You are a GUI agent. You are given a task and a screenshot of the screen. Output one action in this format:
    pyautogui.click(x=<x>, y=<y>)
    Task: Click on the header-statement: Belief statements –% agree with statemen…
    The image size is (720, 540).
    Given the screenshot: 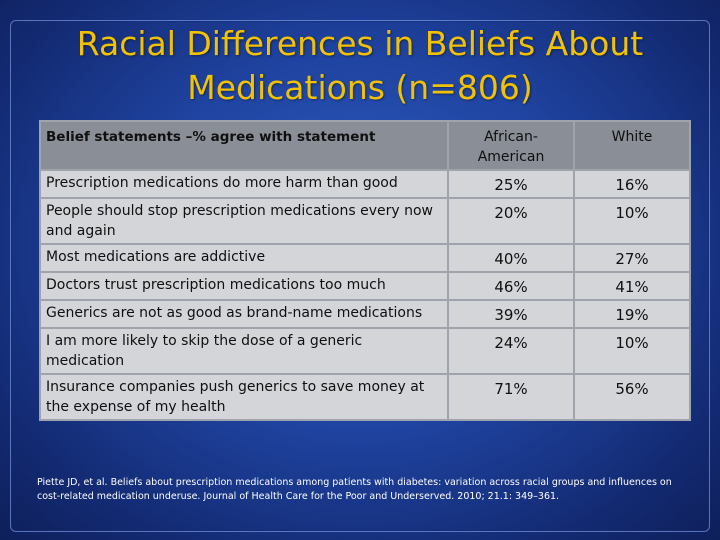 What is the action you would take?
    pyautogui.click(x=244, y=145)
    